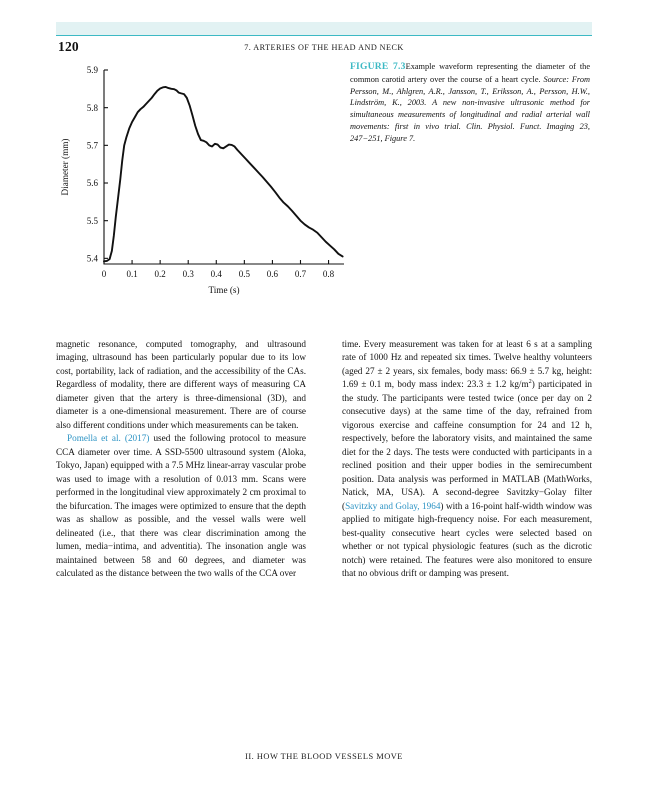 The height and width of the screenshot is (800, 648). Describe the element at coordinates (223, 174) in the screenshot. I see `data-line` at that location.